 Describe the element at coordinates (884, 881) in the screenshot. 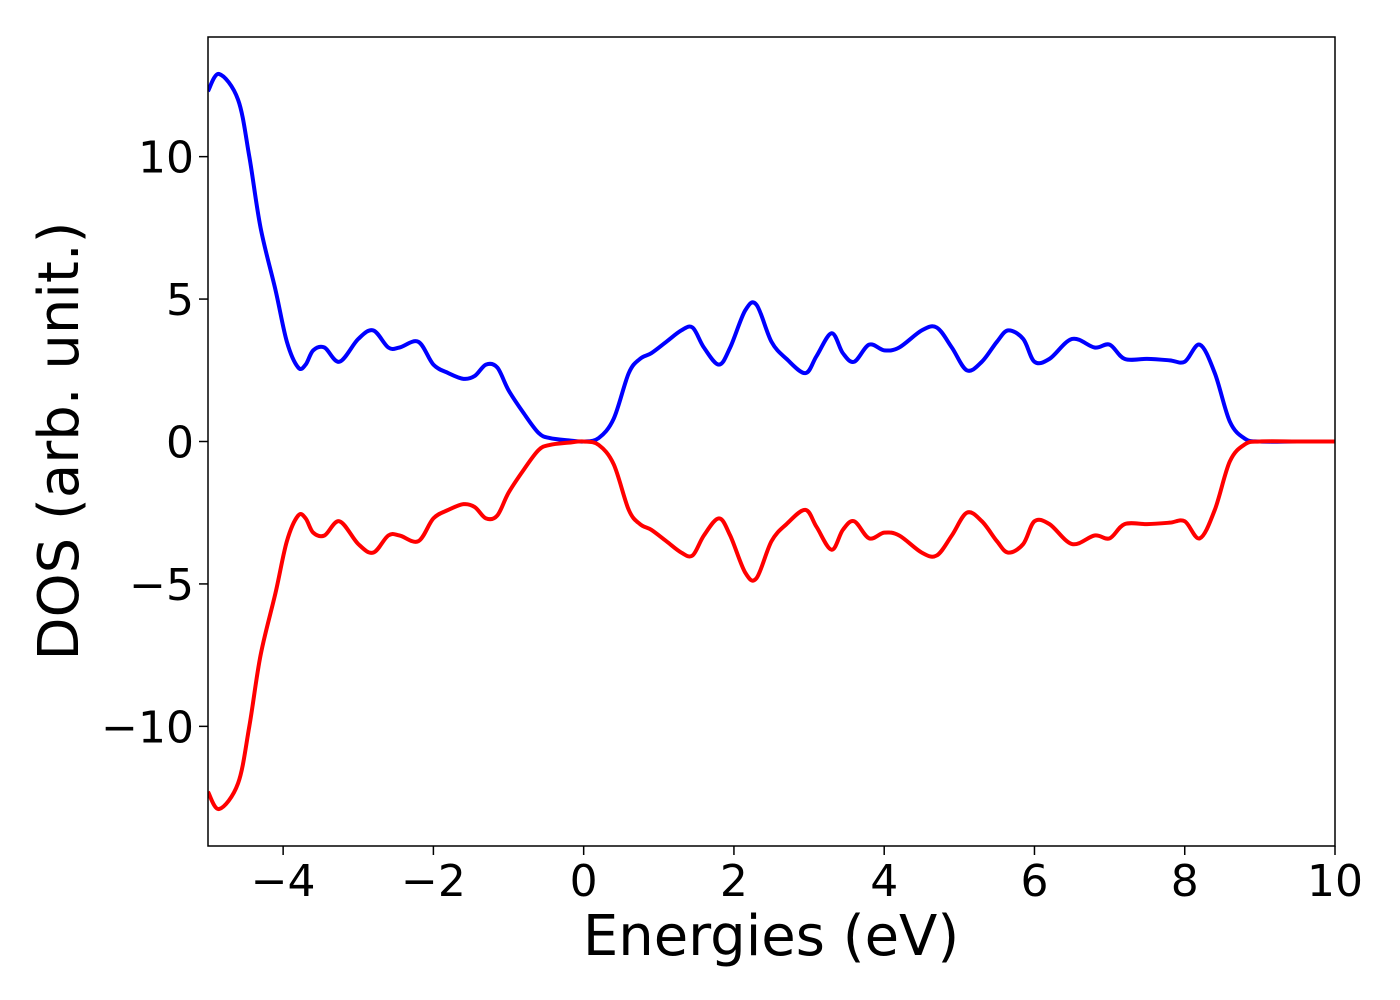

I see `x-tick-label: 4` at that location.